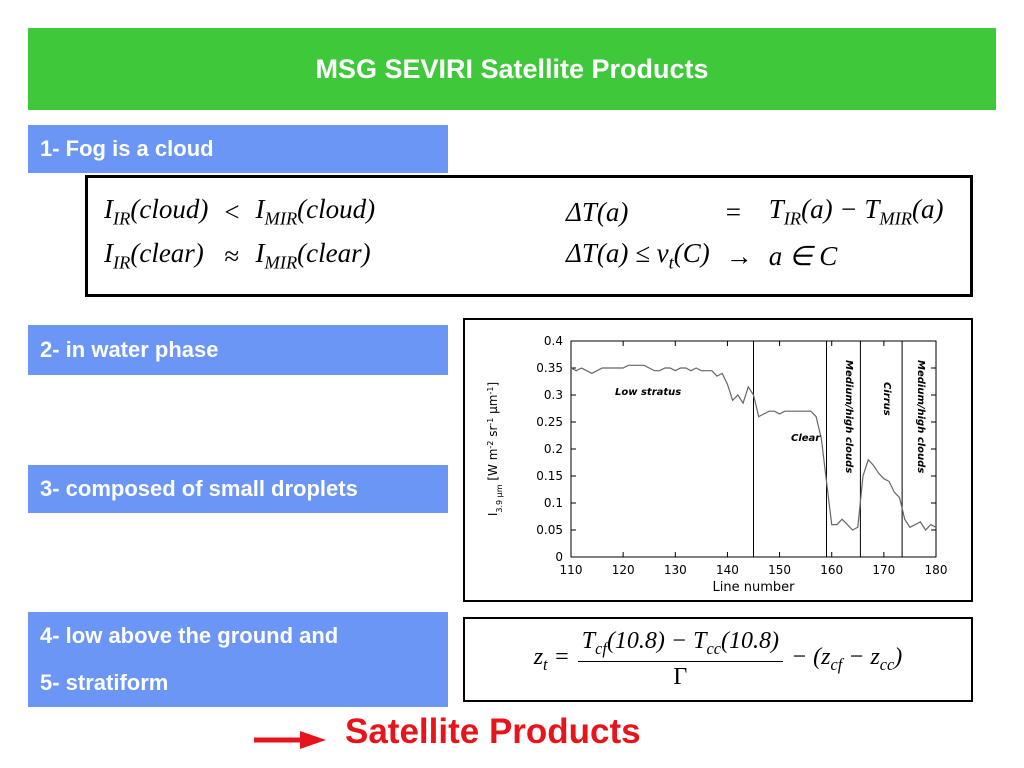 The image size is (1024, 768). I want to click on annotation: Cirrus, so click(886, 399).